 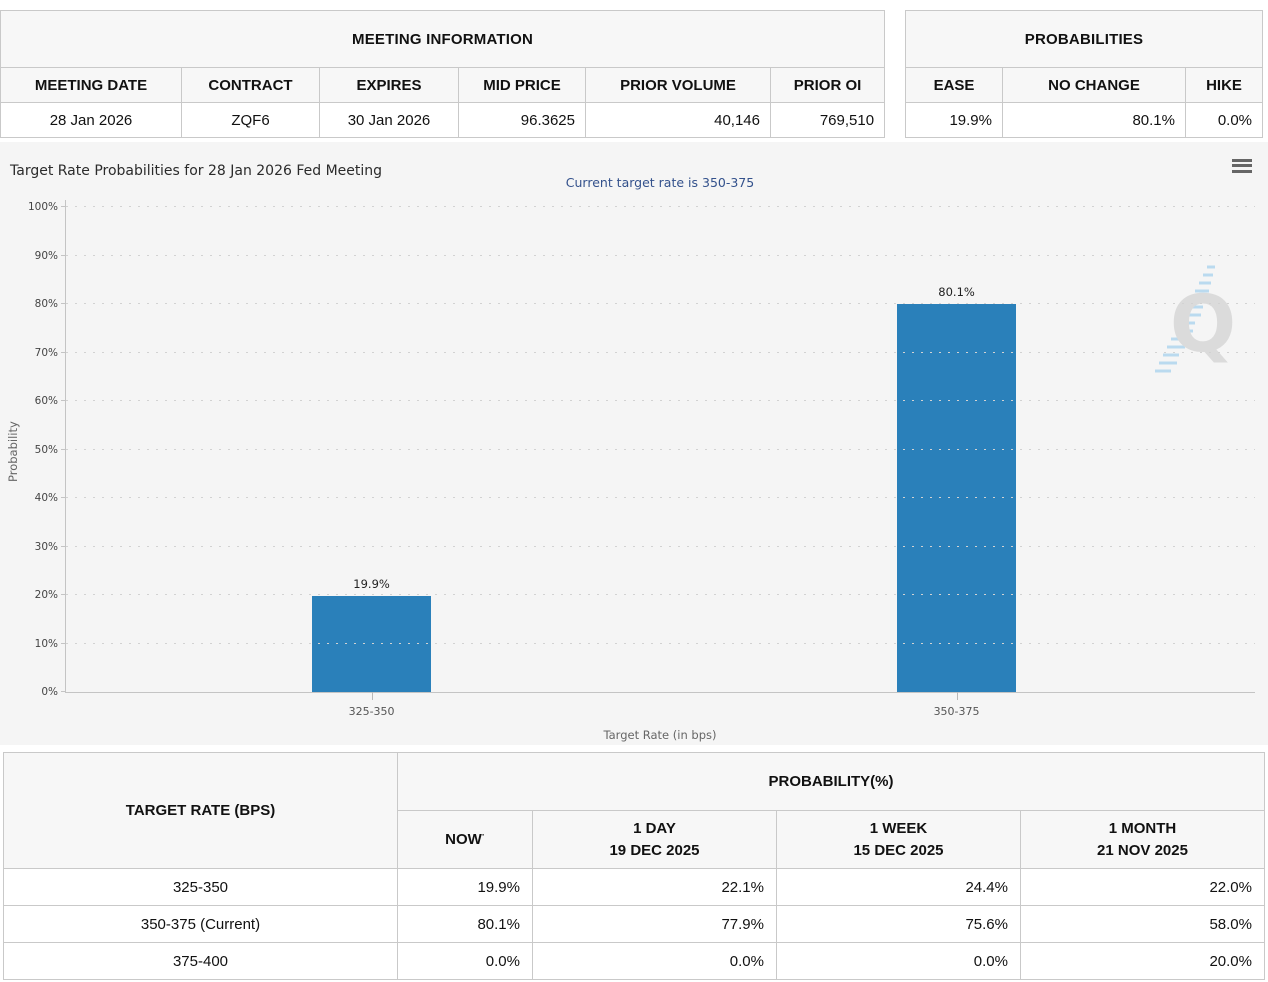 What do you see at coordinates (46, 304) in the screenshot?
I see `y-axis-label-80: 80%` at bounding box center [46, 304].